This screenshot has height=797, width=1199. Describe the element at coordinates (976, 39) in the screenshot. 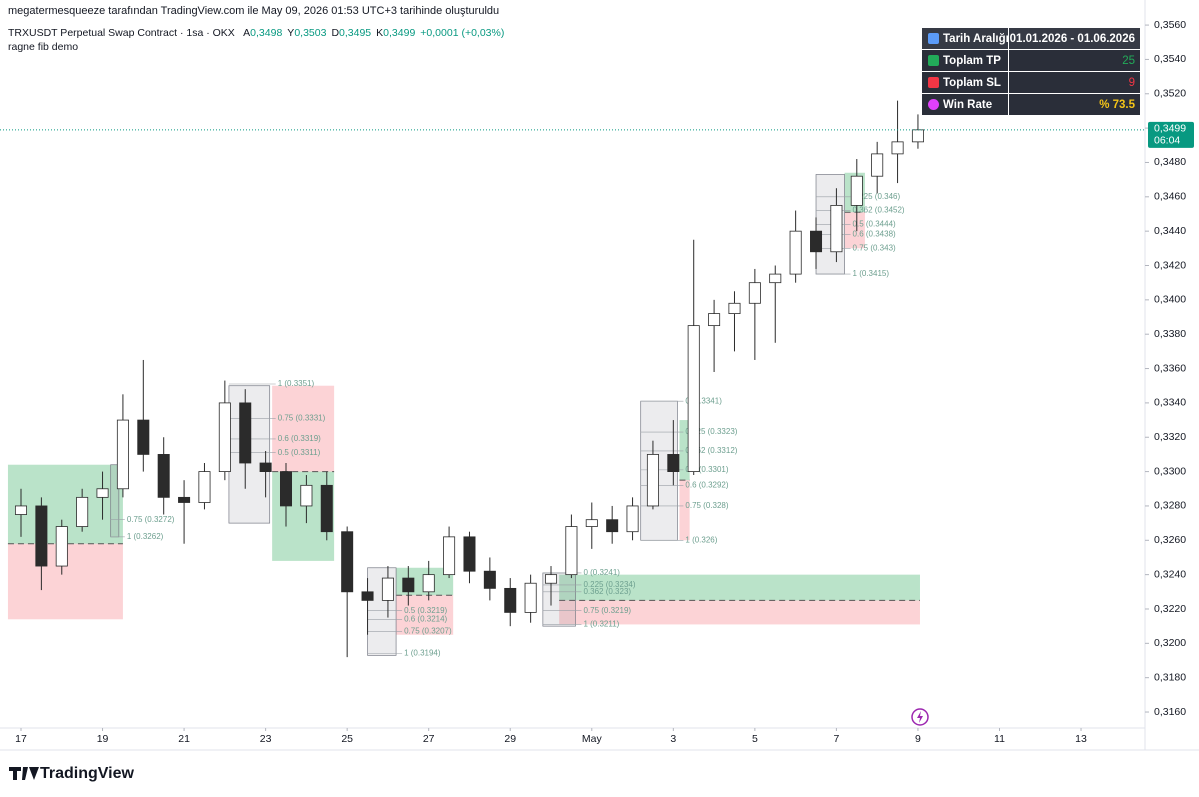

I see `table-label: Tarih Aralığı` at that location.